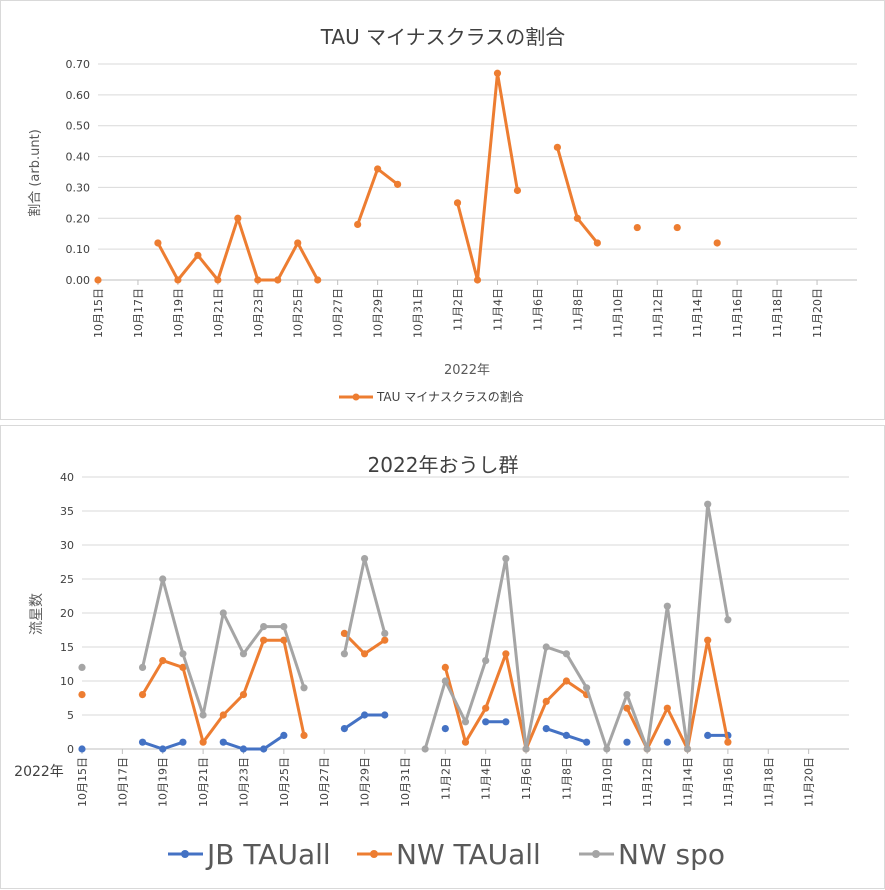 The height and width of the screenshot is (890, 885). I want to click on x-tick-label: 10月21日, so click(203, 782).